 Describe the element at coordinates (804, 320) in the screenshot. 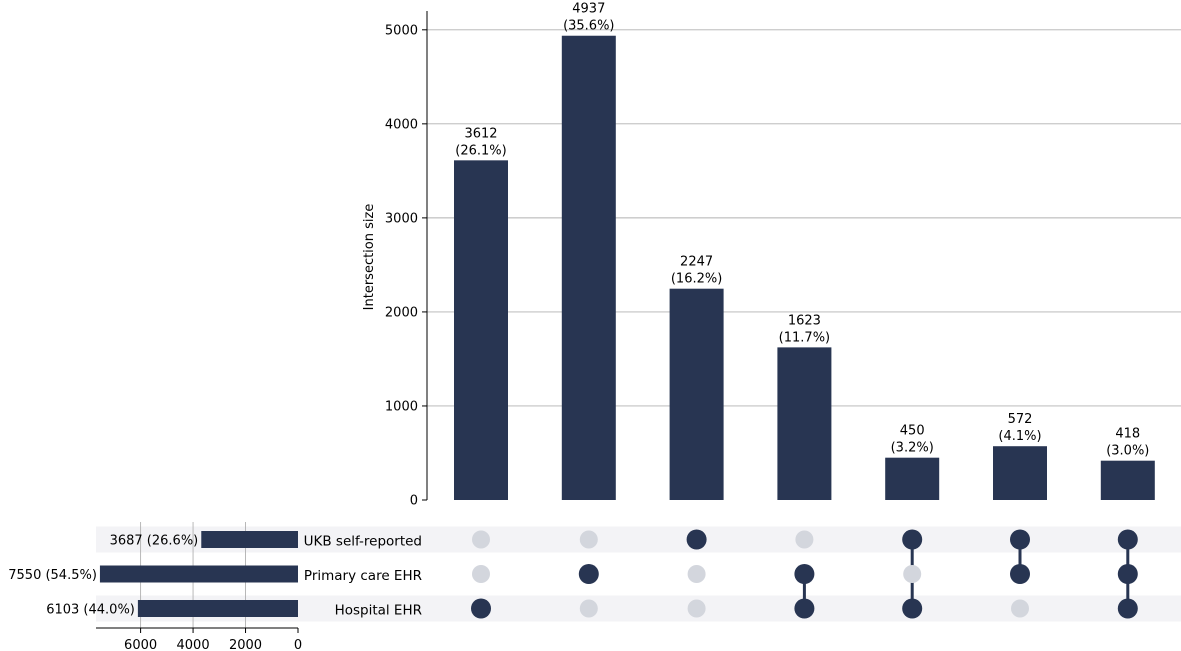

I see `bar-value-label: 1623` at that location.